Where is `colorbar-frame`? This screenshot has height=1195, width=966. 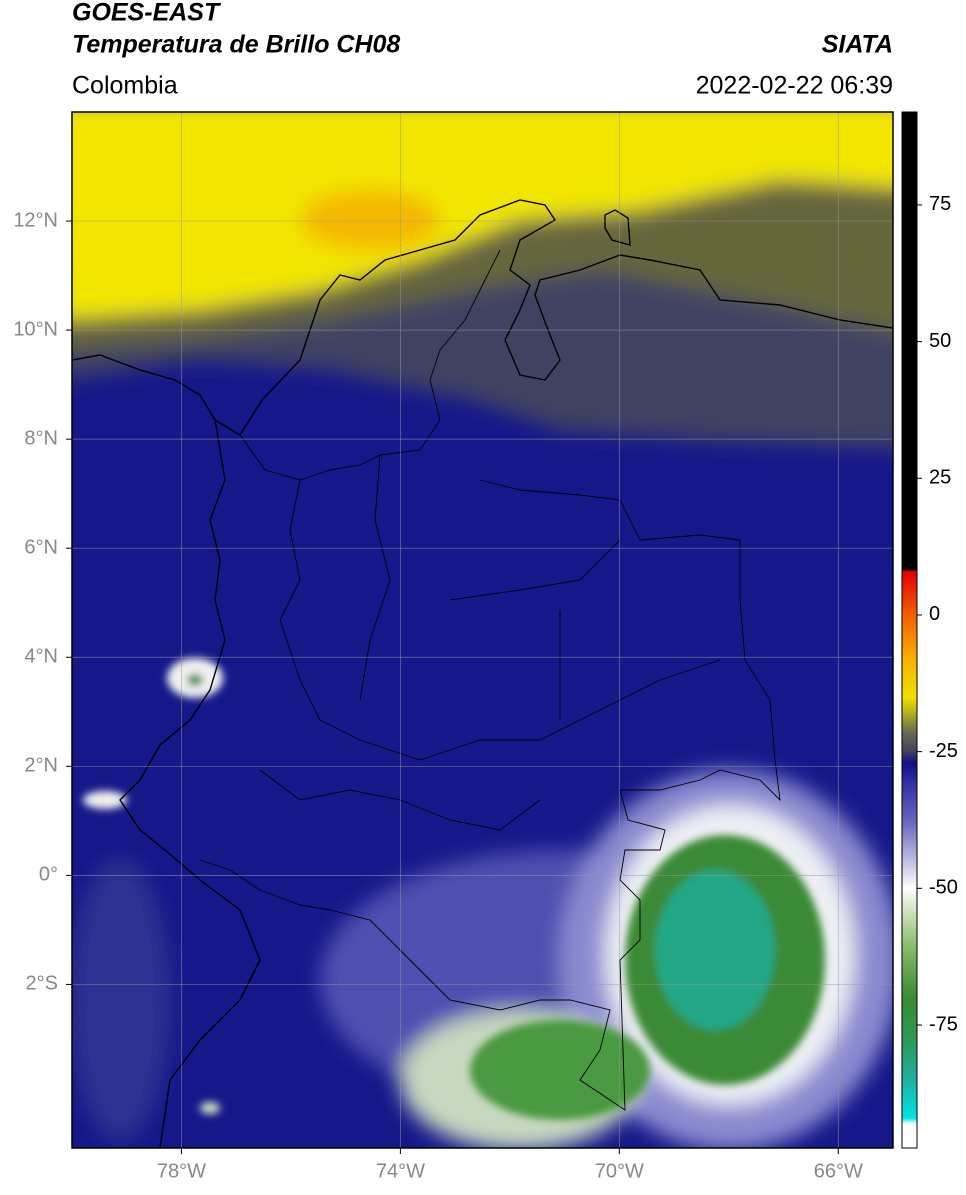 colorbar-frame is located at coordinates (909, 630).